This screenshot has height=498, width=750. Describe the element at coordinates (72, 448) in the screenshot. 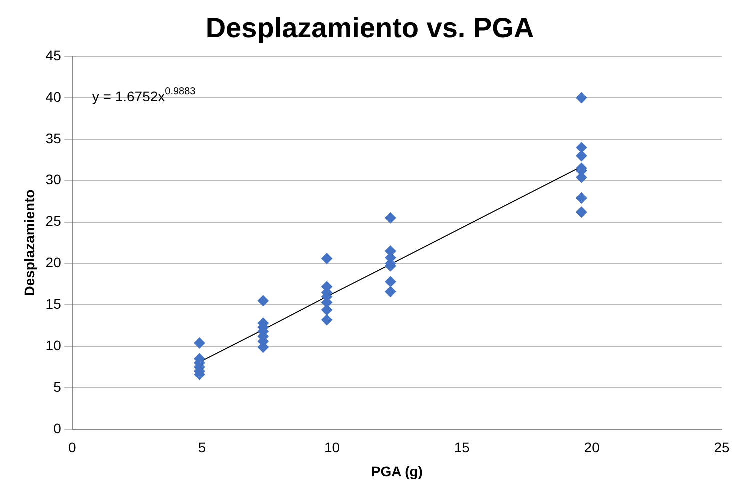

I see `x-tick-label: 0` at that location.